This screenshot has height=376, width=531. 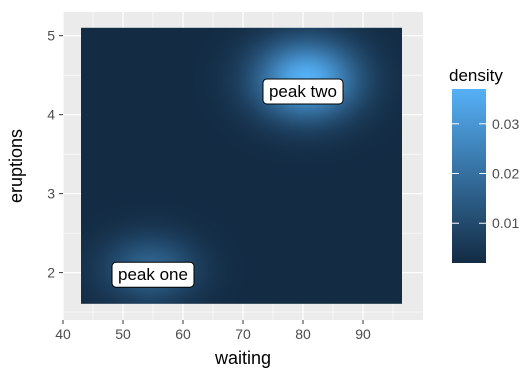 I want to click on annotation-label: peak one, so click(x=153, y=274).